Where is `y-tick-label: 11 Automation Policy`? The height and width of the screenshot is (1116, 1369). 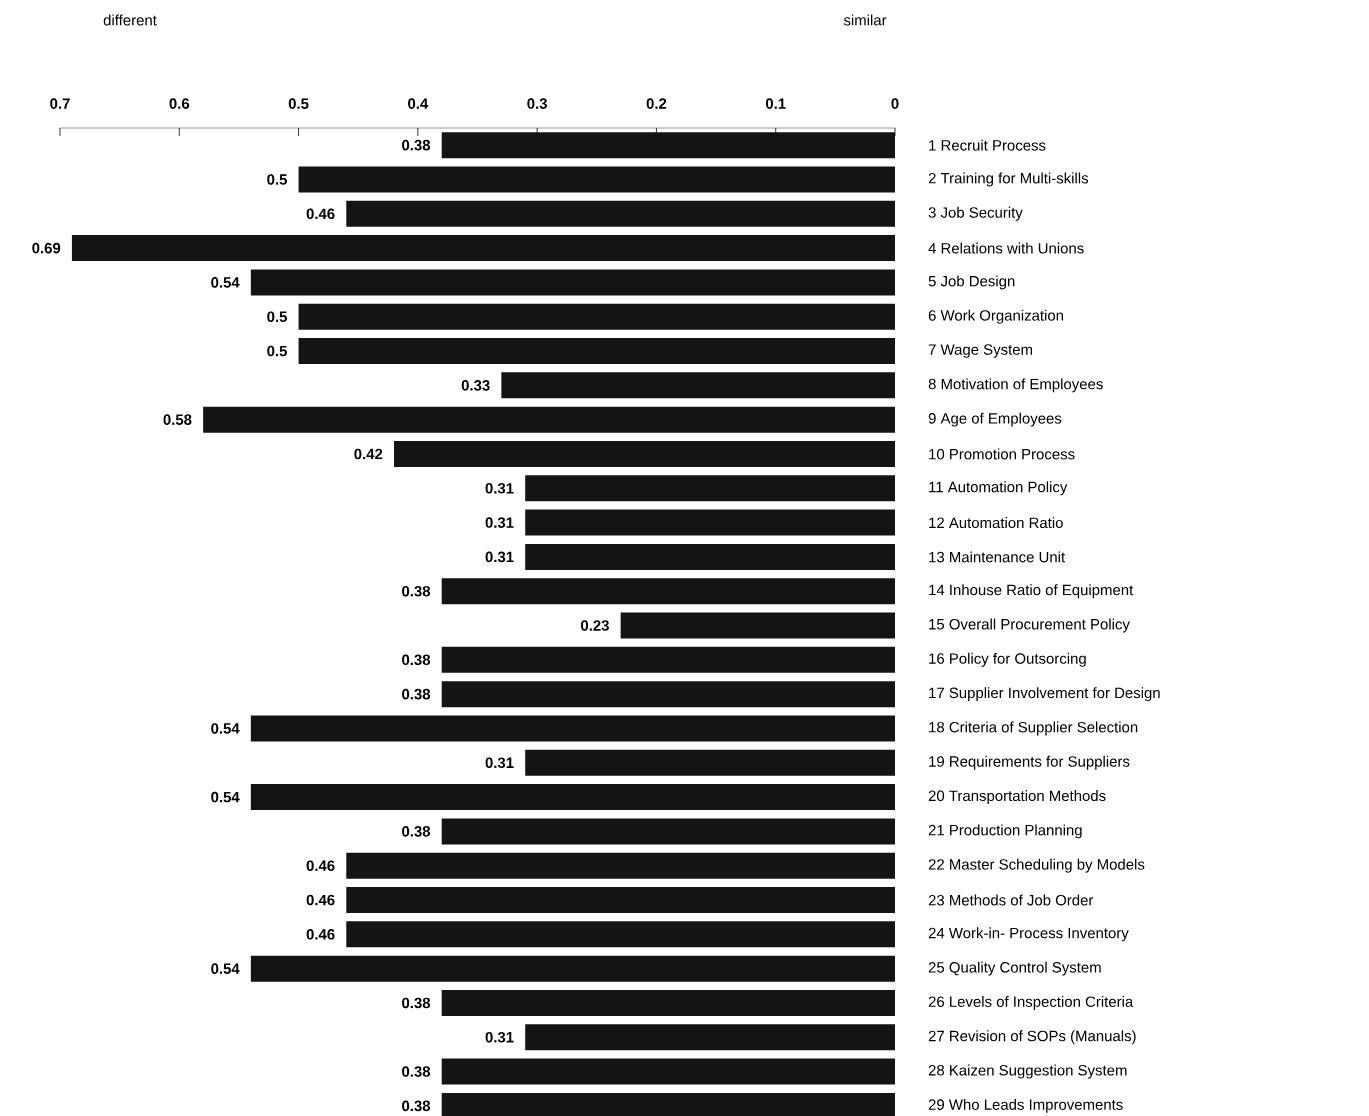 y-tick-label: 11 Automation Policy is located at coordinates (998, 488).